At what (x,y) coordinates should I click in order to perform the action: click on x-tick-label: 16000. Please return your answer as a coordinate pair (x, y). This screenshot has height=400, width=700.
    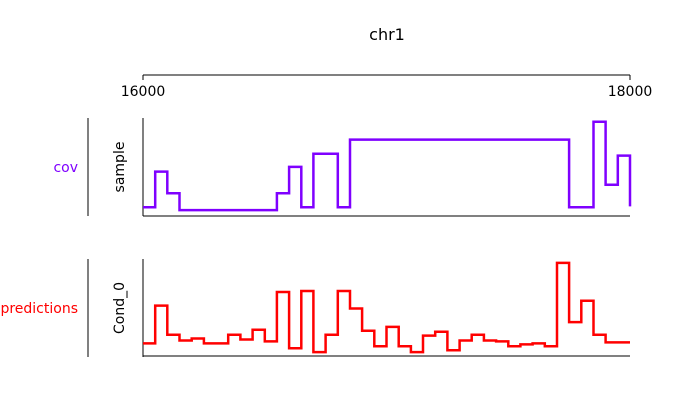
    Looking at the image, I should click on (143, 92).